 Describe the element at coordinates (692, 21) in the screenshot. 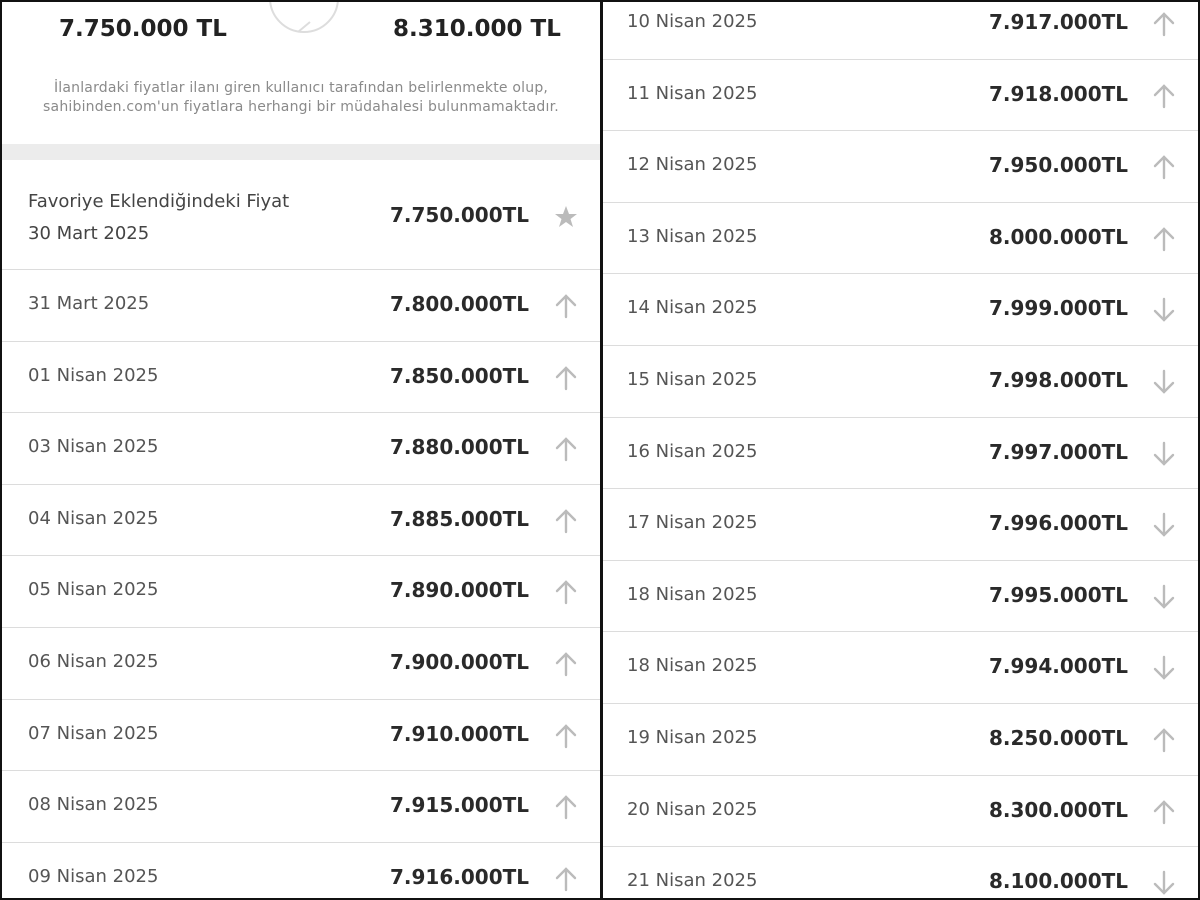

I see `row-date: 10 Nisan 2025` at that location.